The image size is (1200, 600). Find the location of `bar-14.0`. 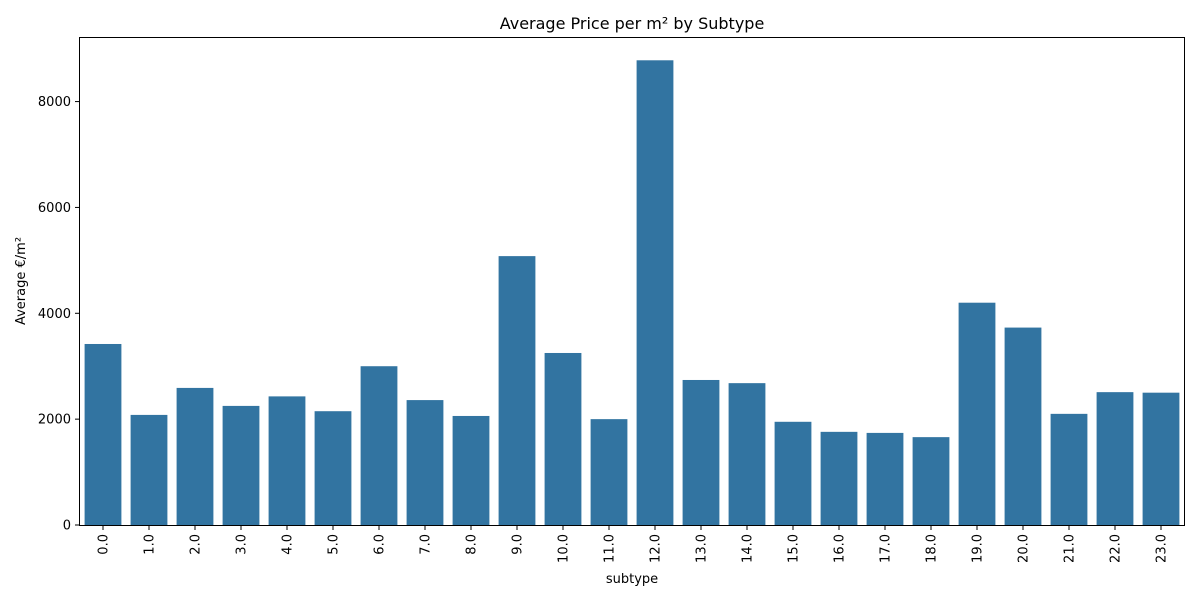

bar-14.0 is located at coordinates (747, 454).